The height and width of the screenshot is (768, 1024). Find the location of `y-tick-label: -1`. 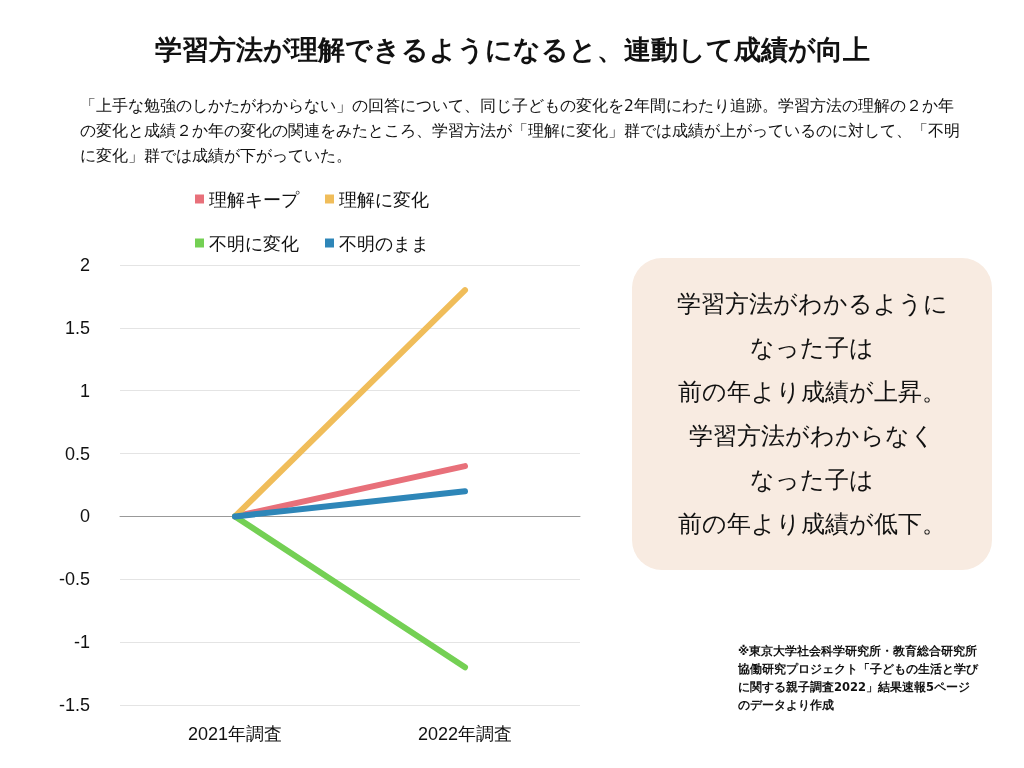

y-tick-label: -1 is located at coordinates (81, 642).